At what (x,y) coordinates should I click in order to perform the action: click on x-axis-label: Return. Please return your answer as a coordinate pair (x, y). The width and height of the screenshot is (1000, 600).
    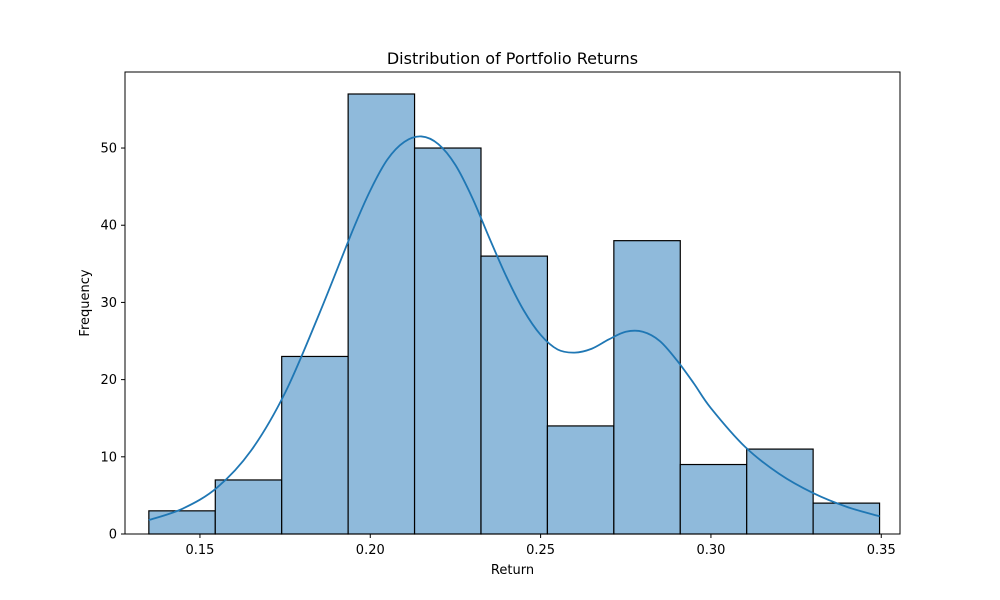
    Looking at the image, I should click on (512, 570).